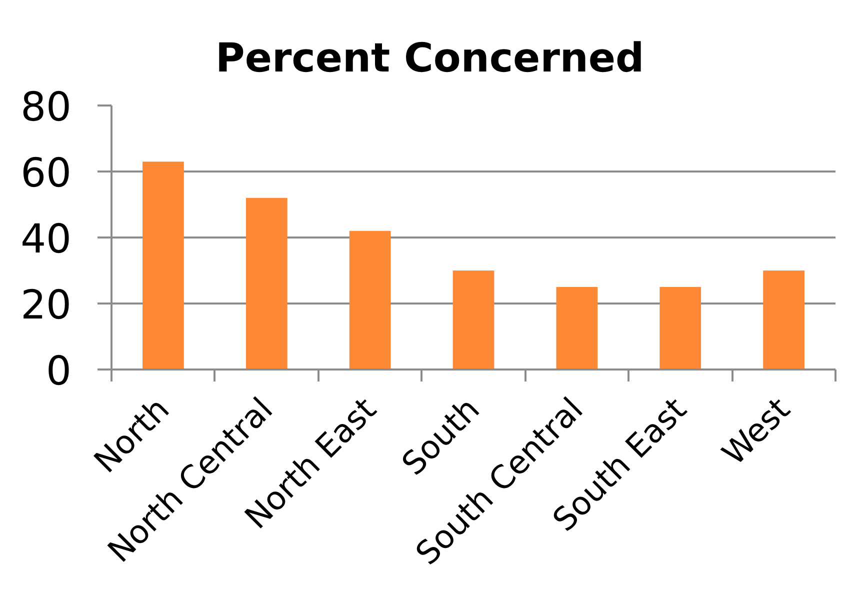  Describe the element at coordinates (46, 239) in the screenshot. I see `y-tick-label: 40` at that location.